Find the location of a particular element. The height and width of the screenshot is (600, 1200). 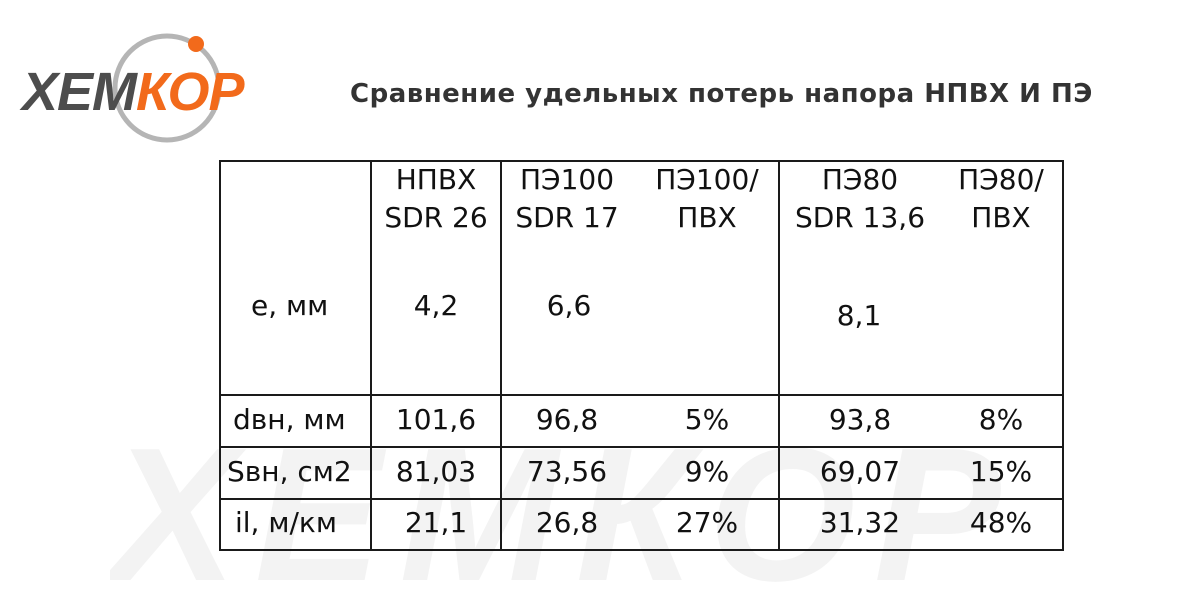

header-pe80-line2: SDR 13,6 is located at coordinates (860, 217).